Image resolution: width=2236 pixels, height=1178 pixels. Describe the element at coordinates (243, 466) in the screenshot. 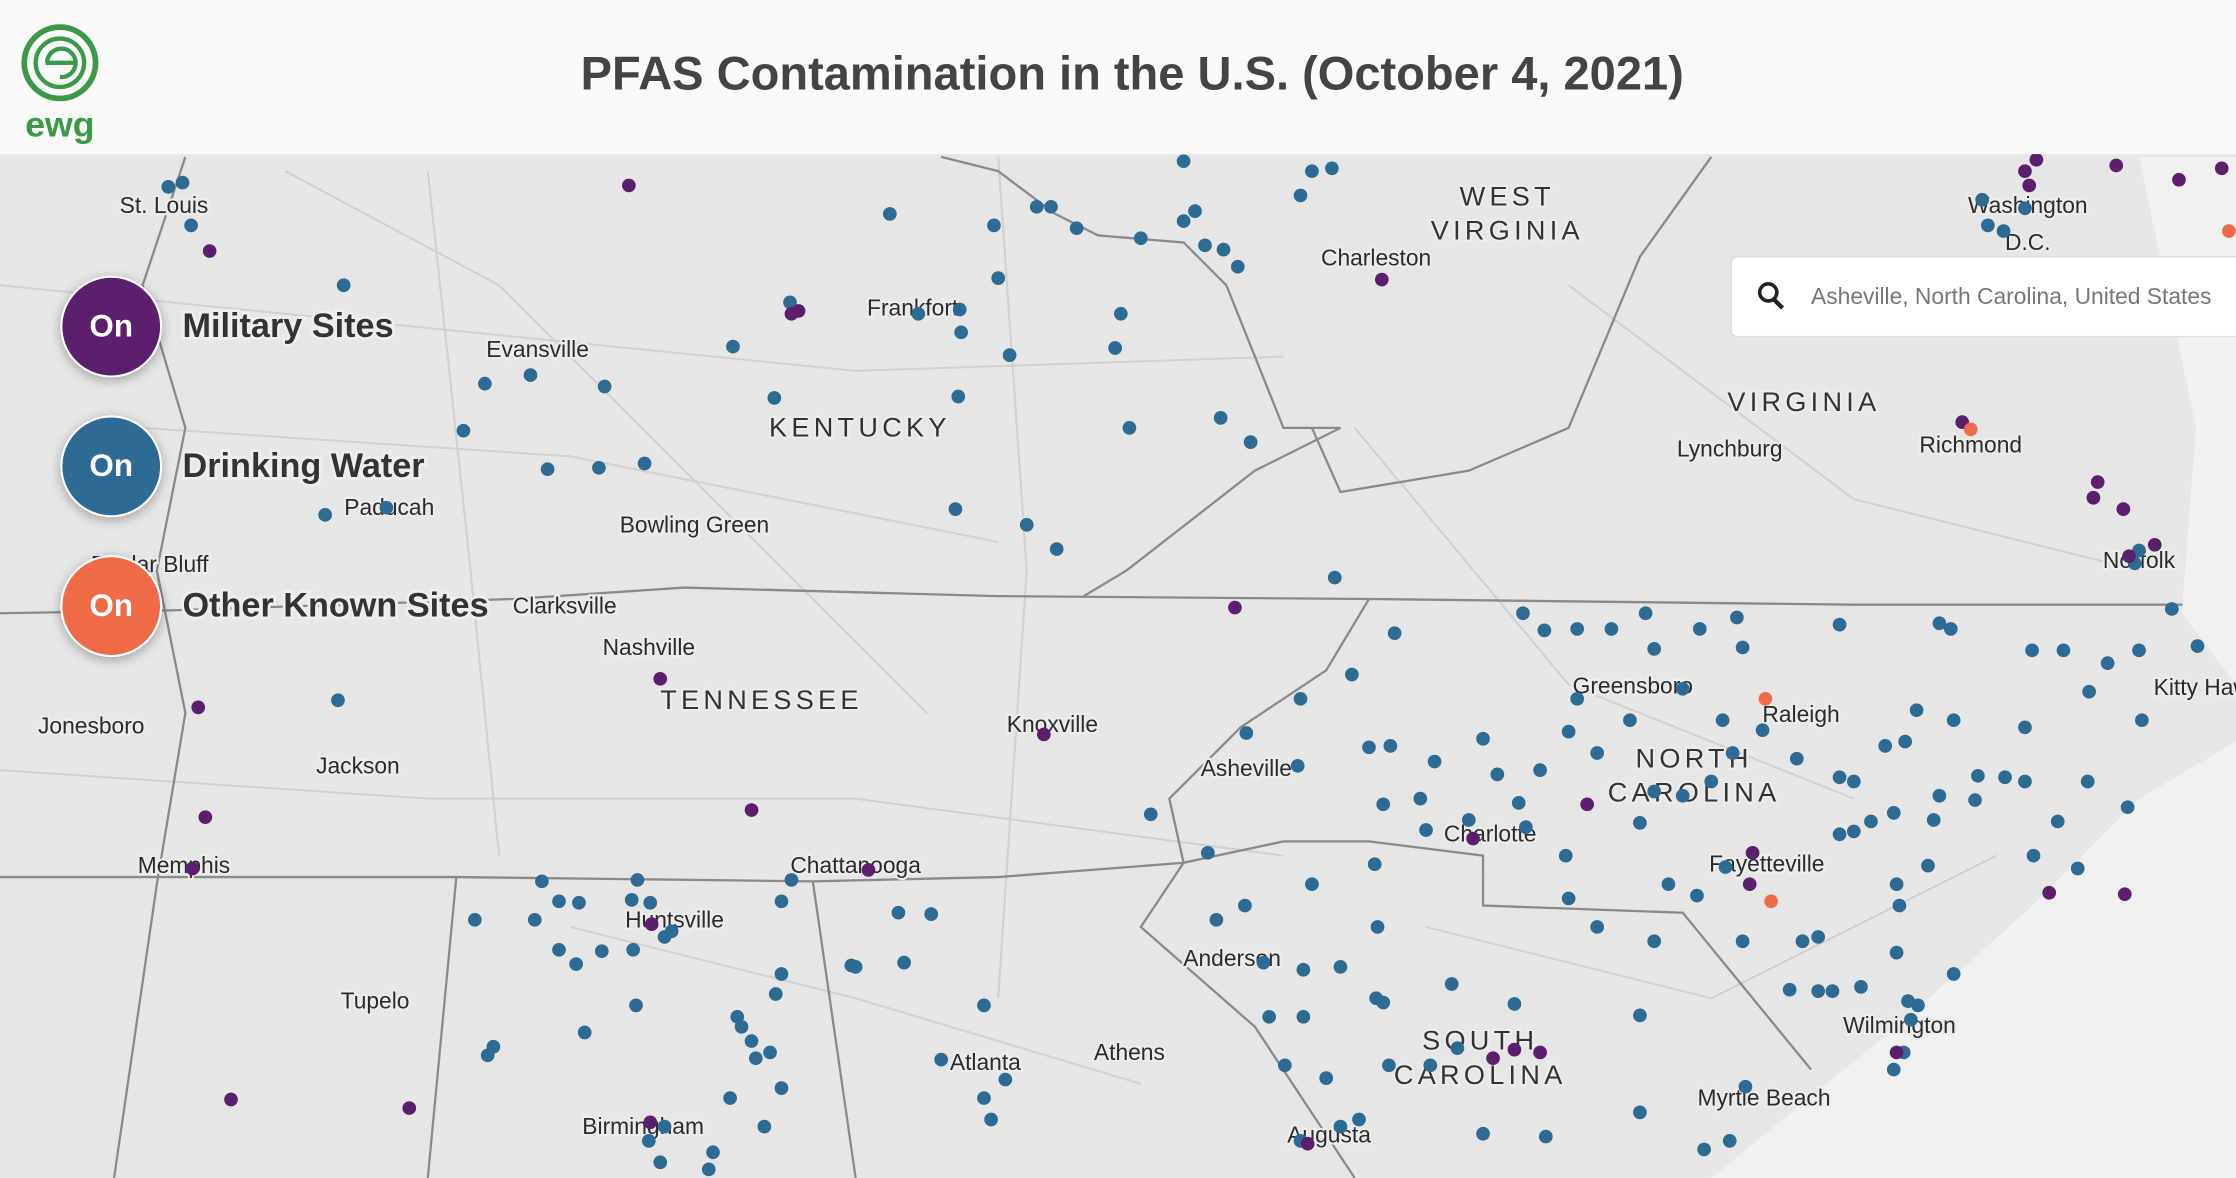

I see `layer-toggle: On Drinking Water` at that location.